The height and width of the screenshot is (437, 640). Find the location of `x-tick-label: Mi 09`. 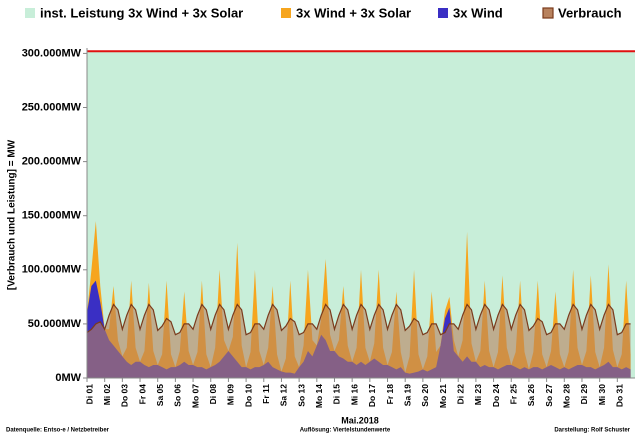

x-tick-label: Mi 09 is located at coordinates (231, 395).